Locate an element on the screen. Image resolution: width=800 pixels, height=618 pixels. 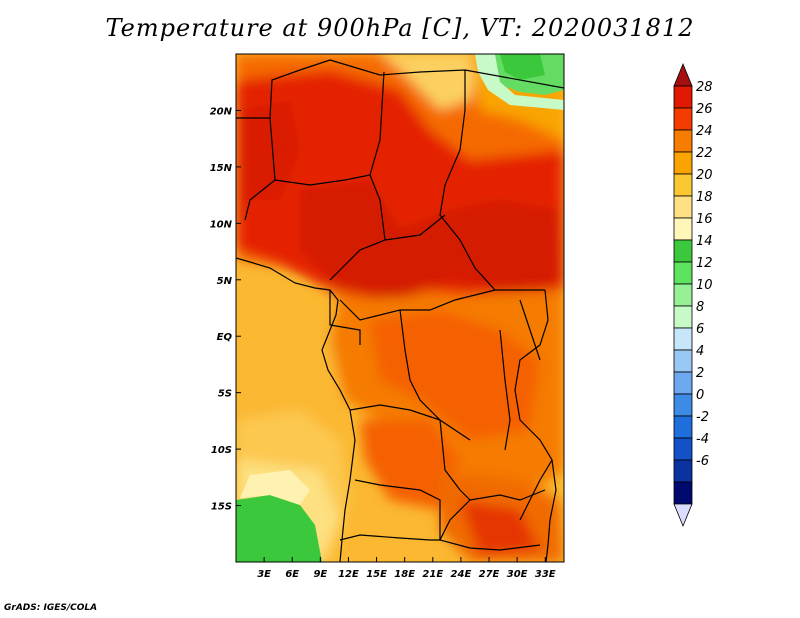
x-tick-label: 6E is located at coordinates (292, 574).